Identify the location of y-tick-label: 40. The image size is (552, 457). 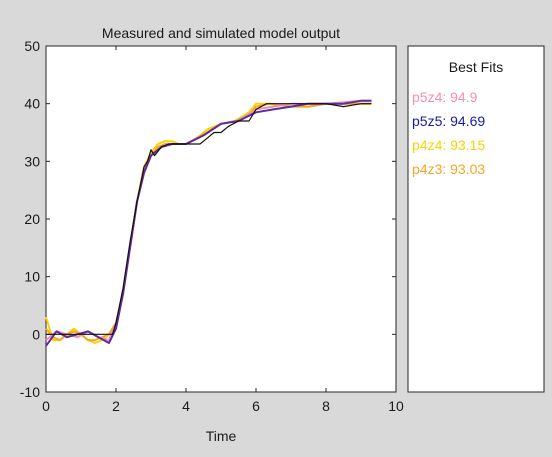
(32, 104).